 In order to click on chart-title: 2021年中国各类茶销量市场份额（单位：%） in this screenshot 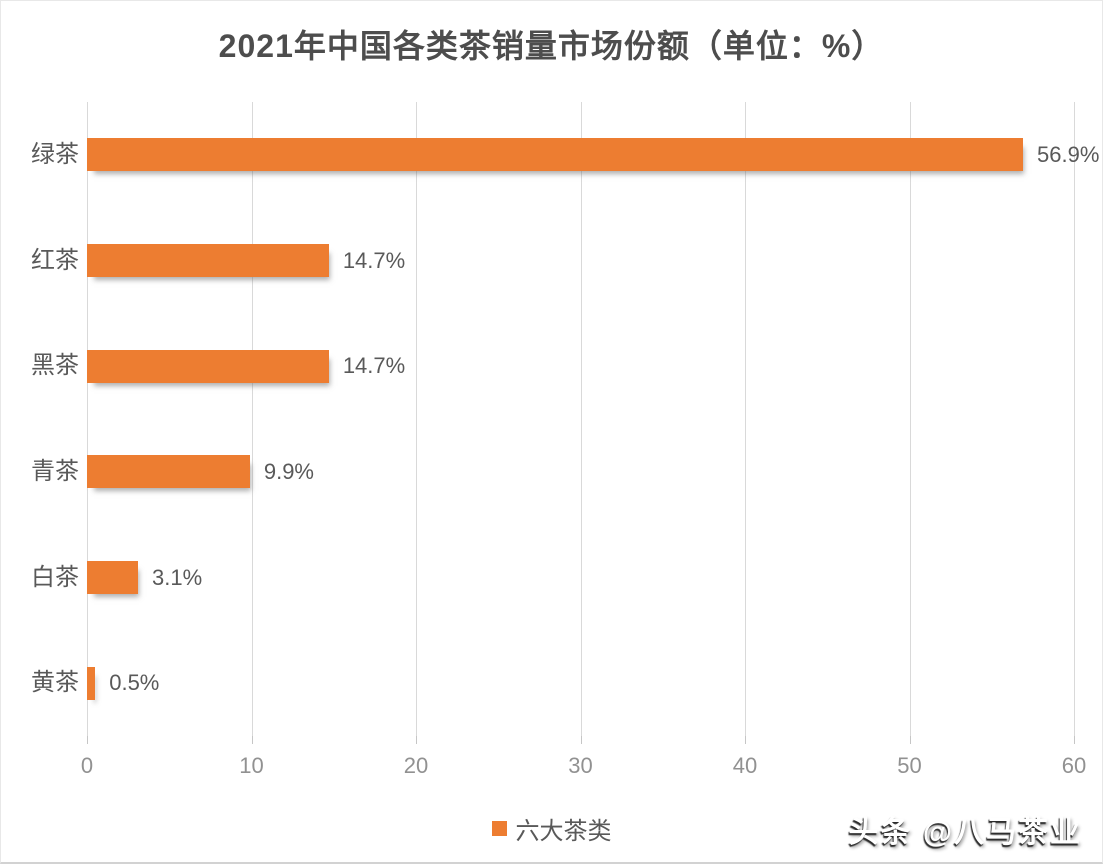, I will do `click(551, 46)`.